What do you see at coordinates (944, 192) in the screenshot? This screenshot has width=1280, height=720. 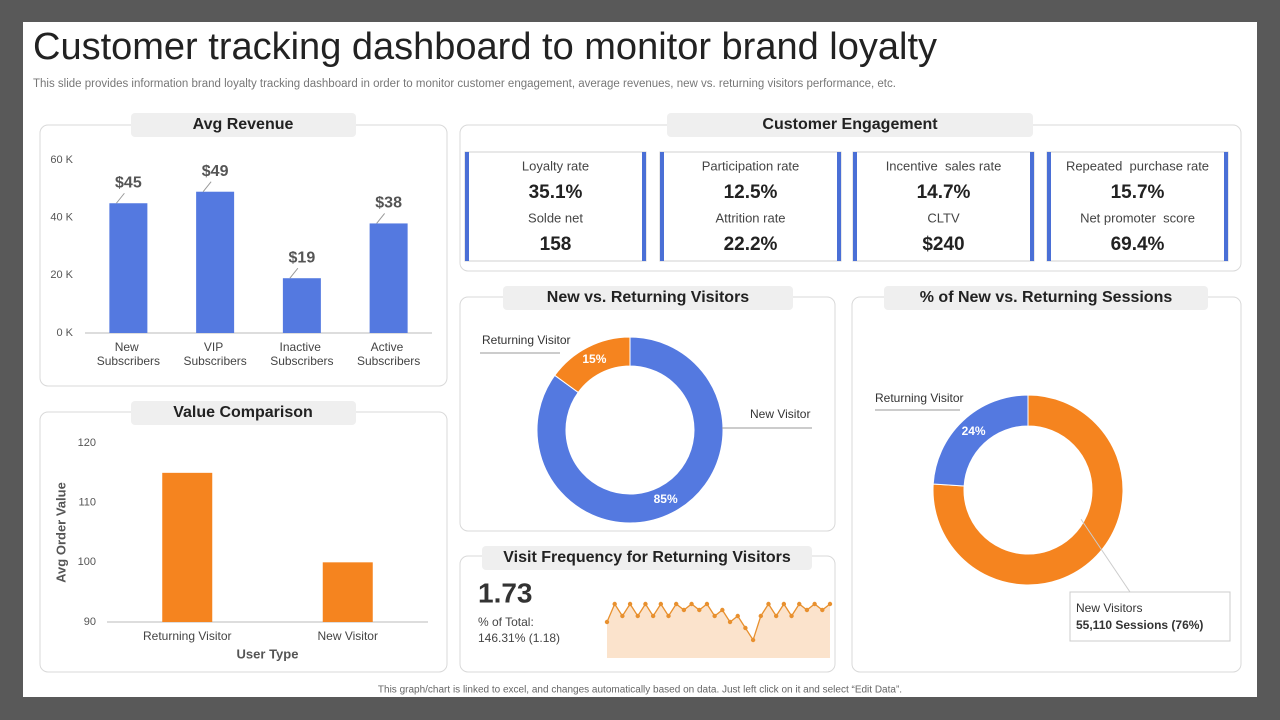 I see `kpi-value: 14.7%` at bounding box center [944, 192].